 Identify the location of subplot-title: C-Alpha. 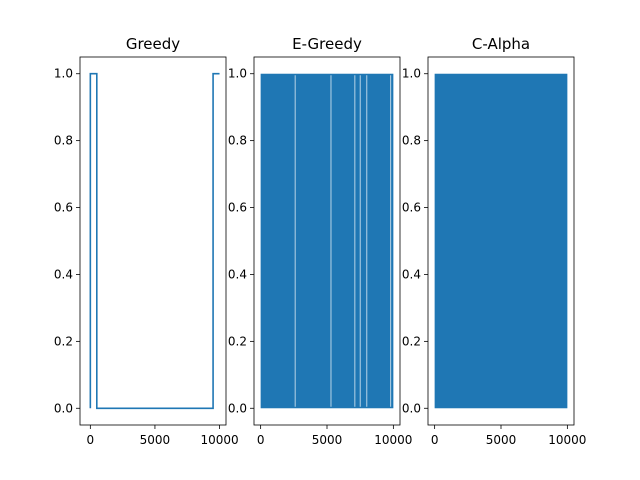
(501, 44).